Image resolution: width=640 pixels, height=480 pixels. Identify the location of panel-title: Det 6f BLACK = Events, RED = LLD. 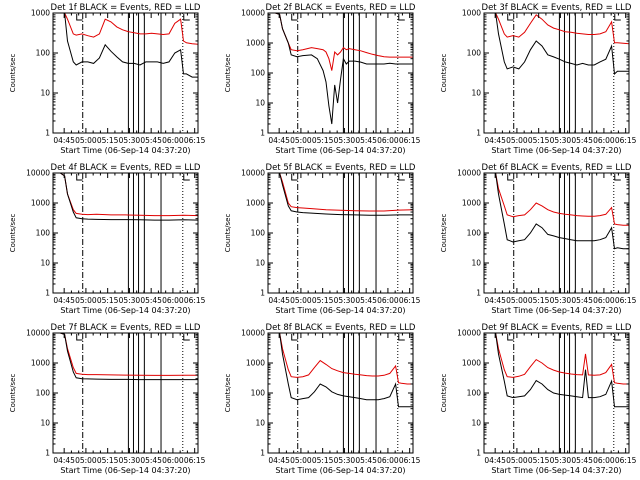
(557, 168).